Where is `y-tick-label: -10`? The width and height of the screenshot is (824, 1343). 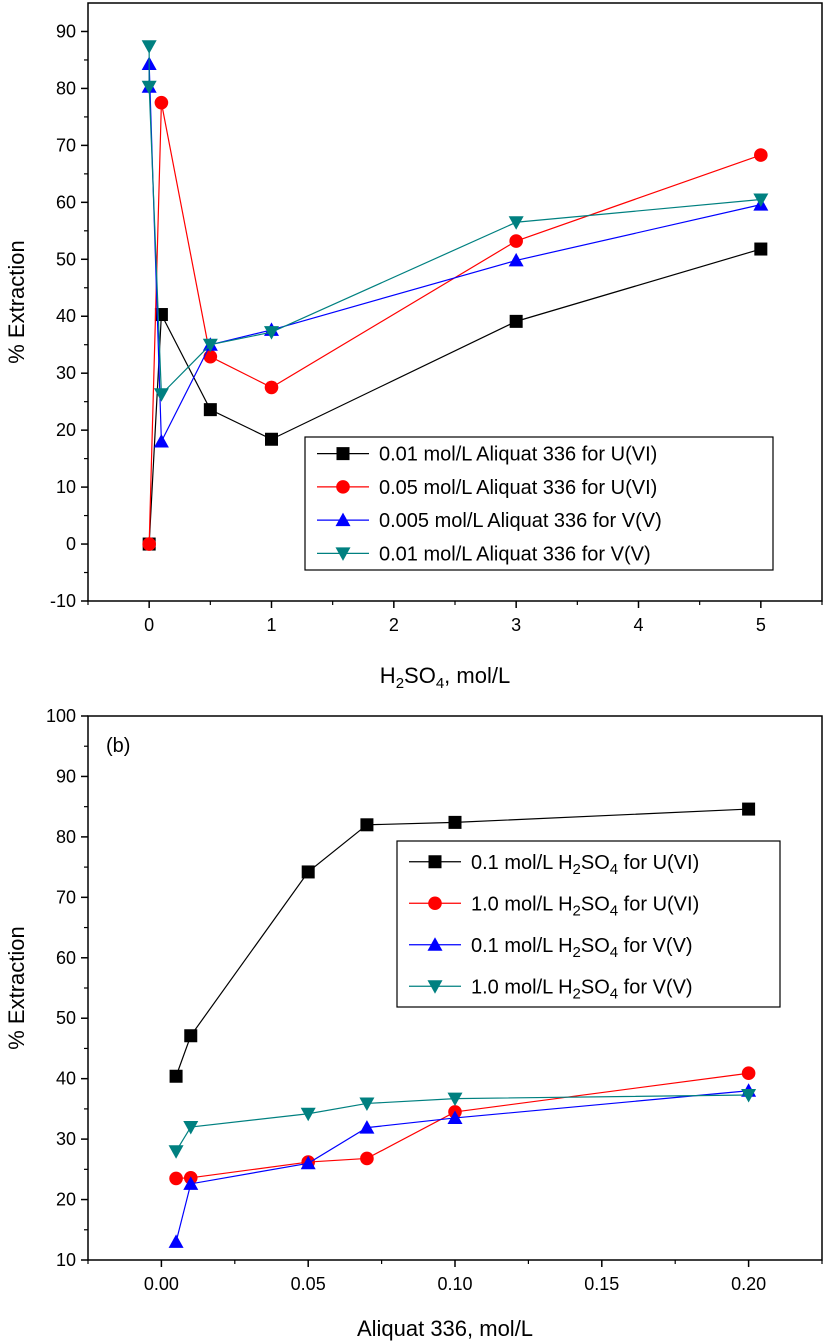
y-tick-label: -10 is located at coordinates (63, 601).